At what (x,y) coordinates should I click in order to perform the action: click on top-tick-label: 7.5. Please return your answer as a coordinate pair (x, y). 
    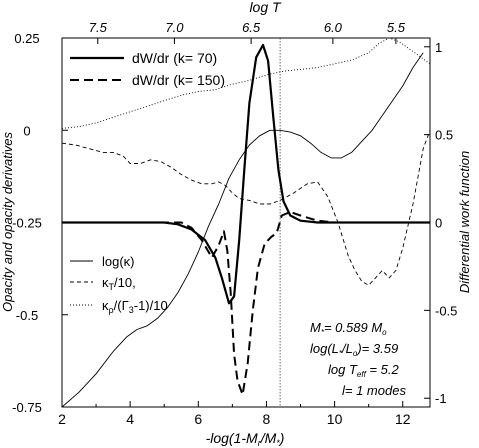
    Looking at the image, I should click on (98, 27).